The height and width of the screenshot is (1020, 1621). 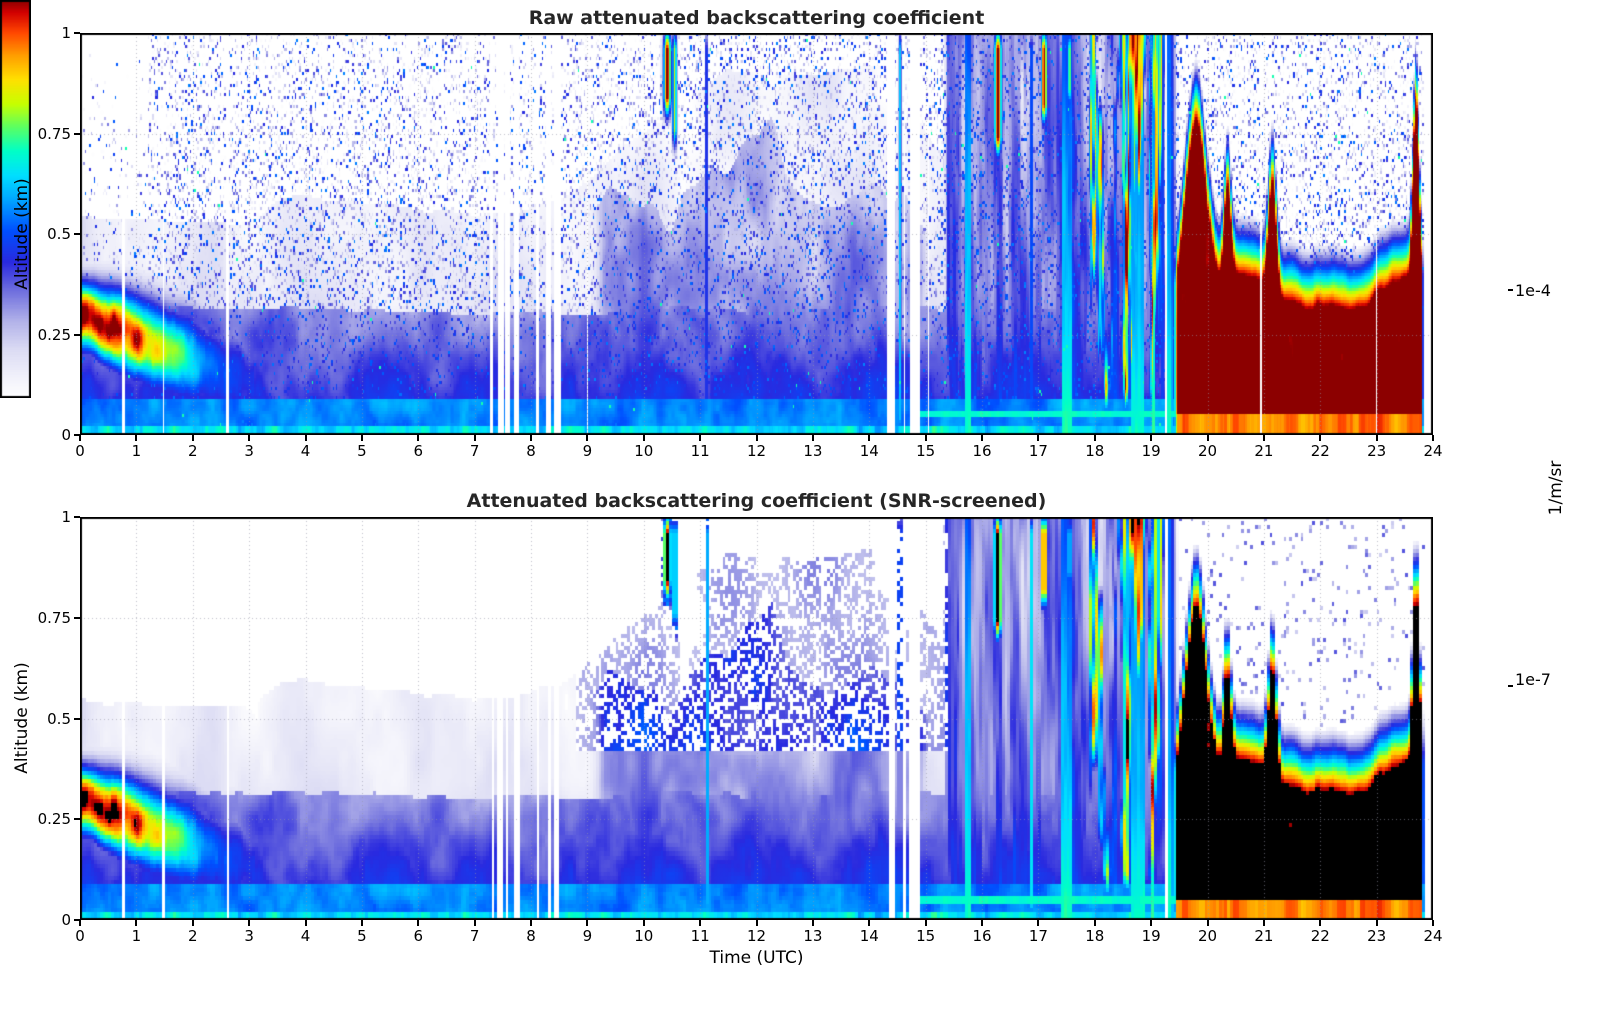 I want to click on x-tick-label: 23, so click(x=1377, y=936).